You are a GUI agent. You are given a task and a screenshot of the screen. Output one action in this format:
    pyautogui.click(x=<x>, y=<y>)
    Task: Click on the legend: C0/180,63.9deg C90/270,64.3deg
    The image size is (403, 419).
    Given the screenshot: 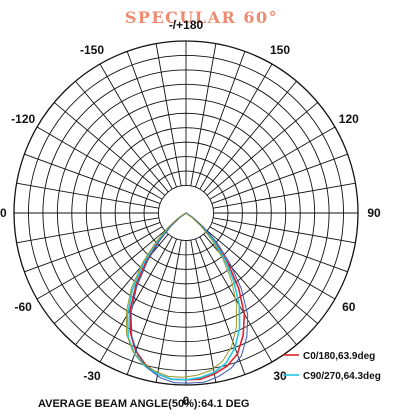 What is the action you would take?
    pyautogui.click(x=332, y=366)
    